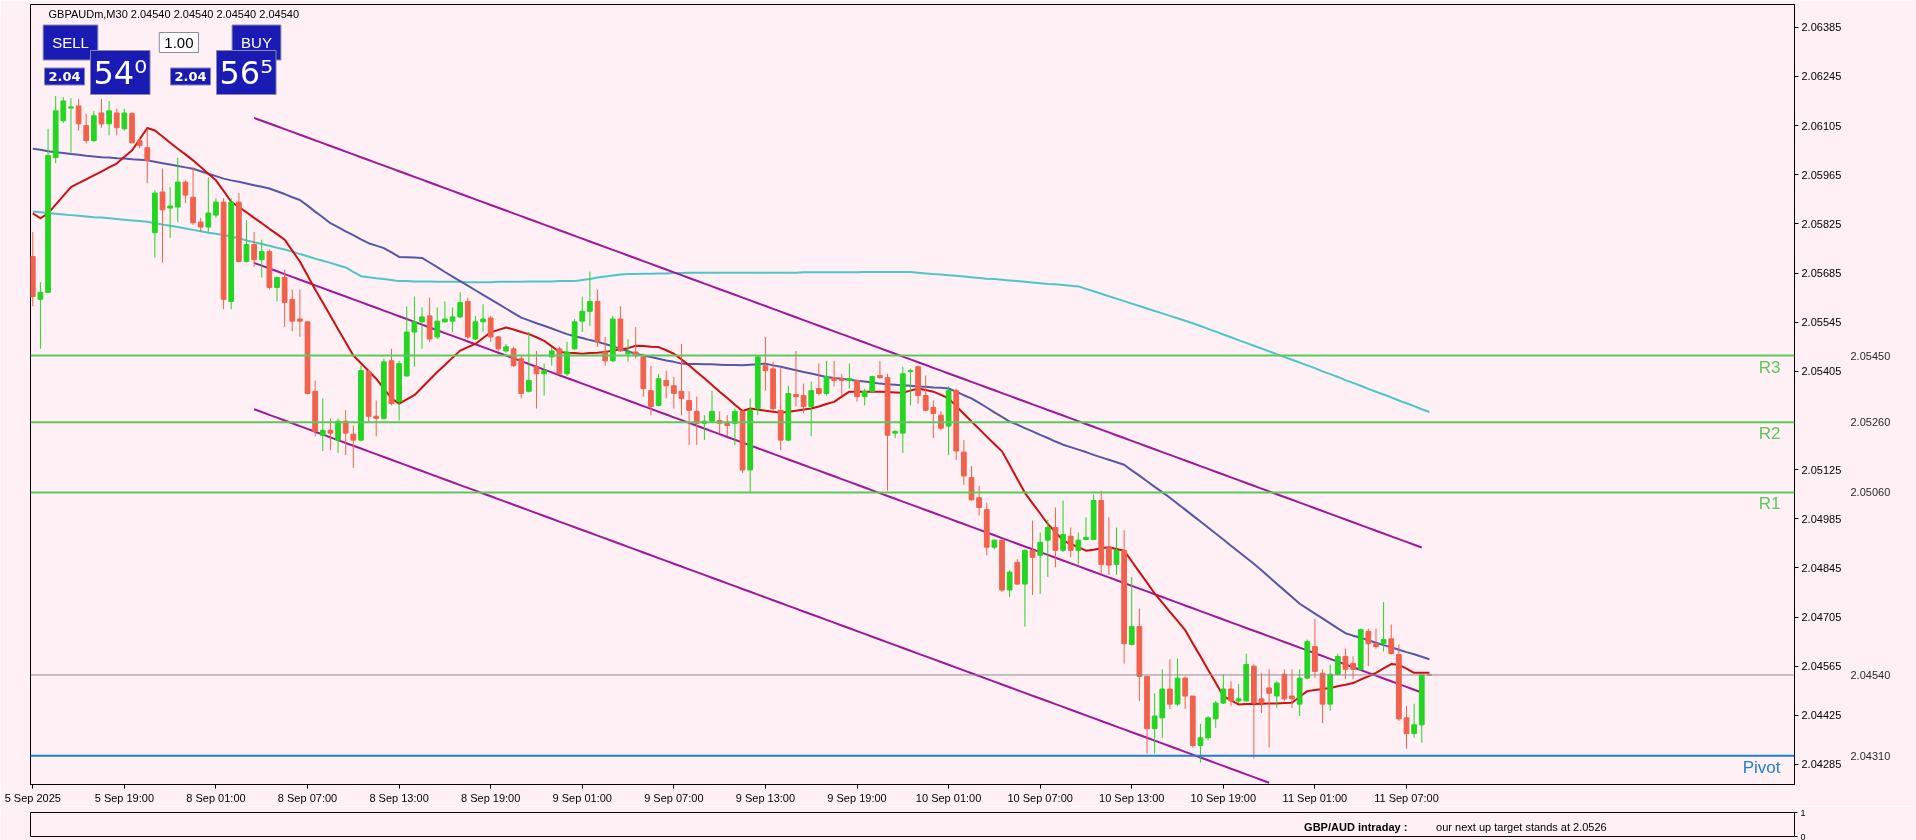  I want to click on x-tick-label: 10 Sep 13:00, so click(1132, 797).